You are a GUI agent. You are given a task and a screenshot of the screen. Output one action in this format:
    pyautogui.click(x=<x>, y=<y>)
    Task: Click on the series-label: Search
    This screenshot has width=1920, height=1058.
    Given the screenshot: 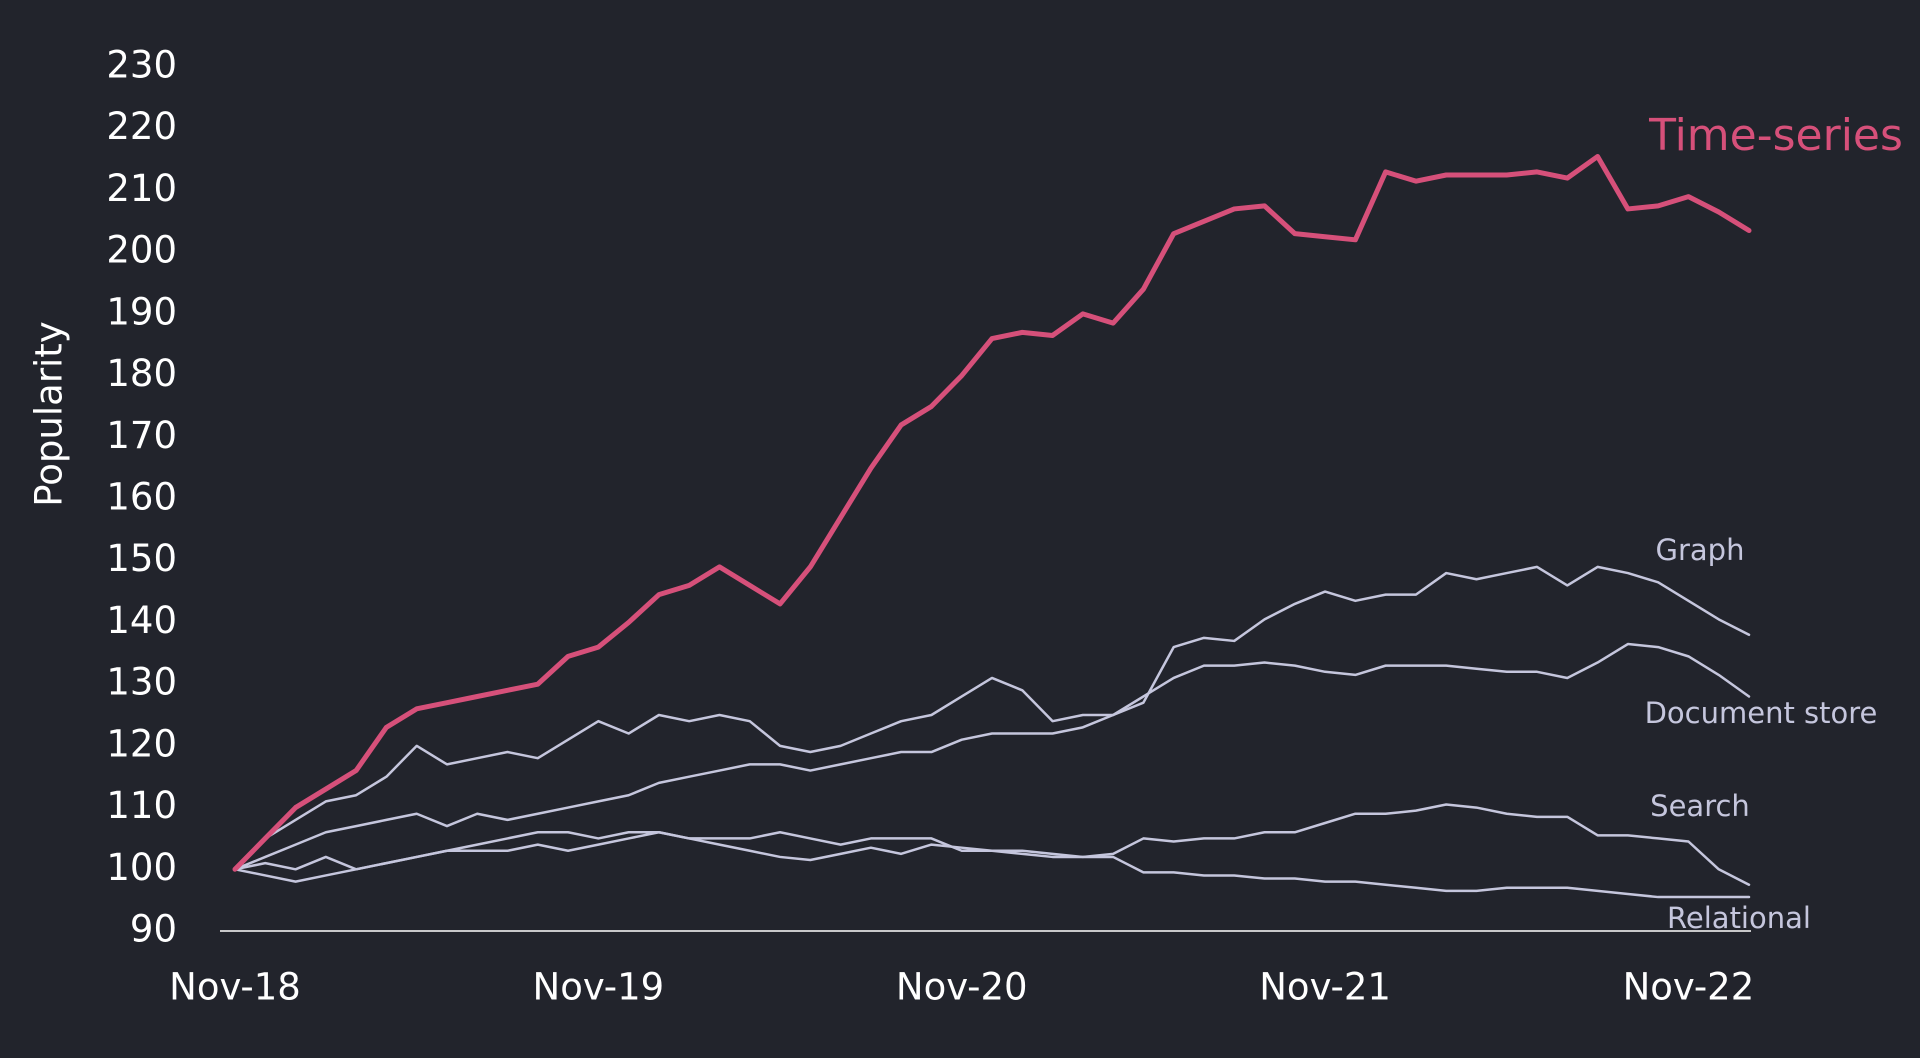 What is the action you would take?
    pyautogui.click(x=1700, y=806)
    